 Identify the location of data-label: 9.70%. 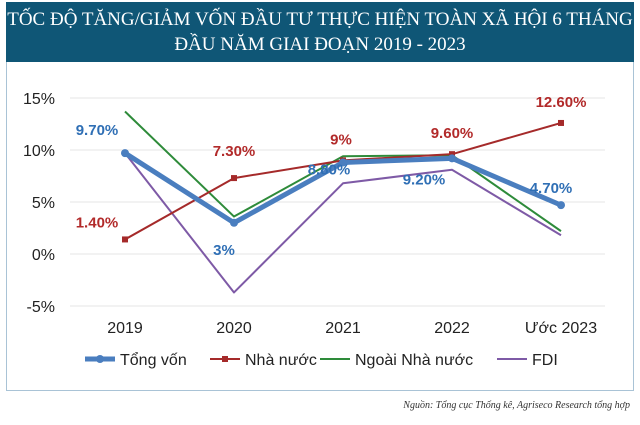
(97, 130).